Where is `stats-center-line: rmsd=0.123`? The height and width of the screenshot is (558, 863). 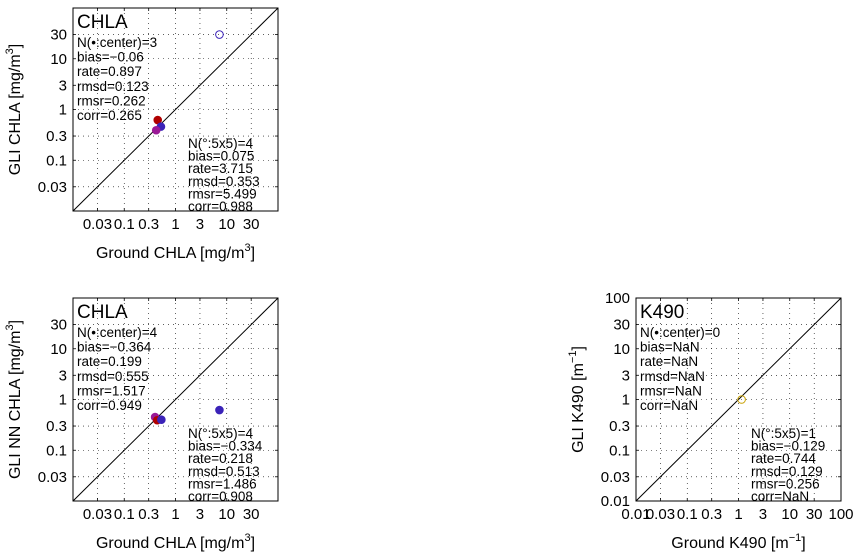
stats-center-line: rmsd=0.123 is located at coordinates (113, 86).